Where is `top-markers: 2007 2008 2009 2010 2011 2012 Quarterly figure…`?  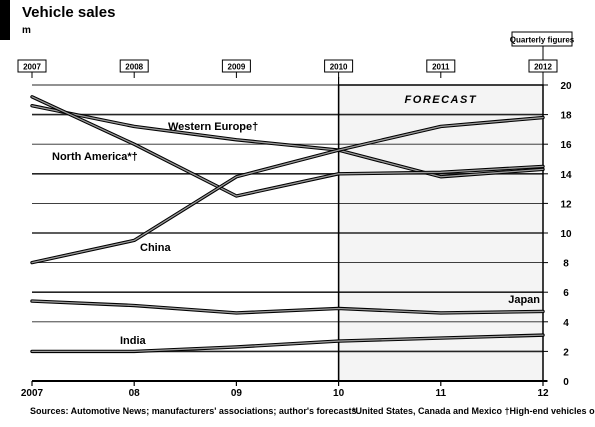 top-markers: 2007 2008 2009 2010 2011 2012 Quarterly figure… is located at coordinates (296, 54).